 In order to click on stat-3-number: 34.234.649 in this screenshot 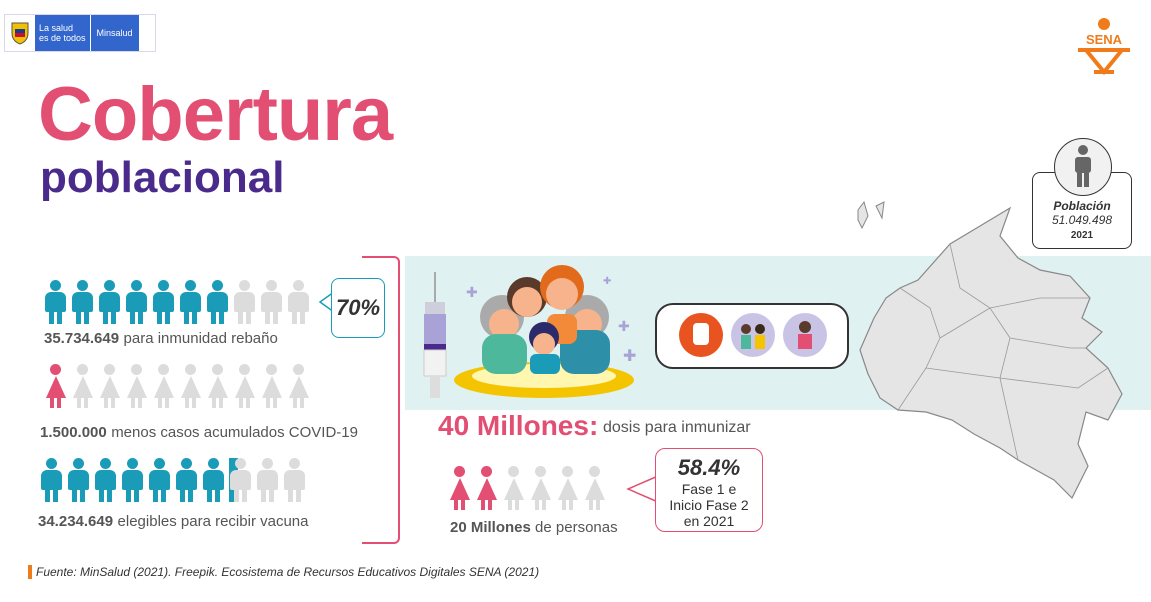, I will do `click(76, 521)`.